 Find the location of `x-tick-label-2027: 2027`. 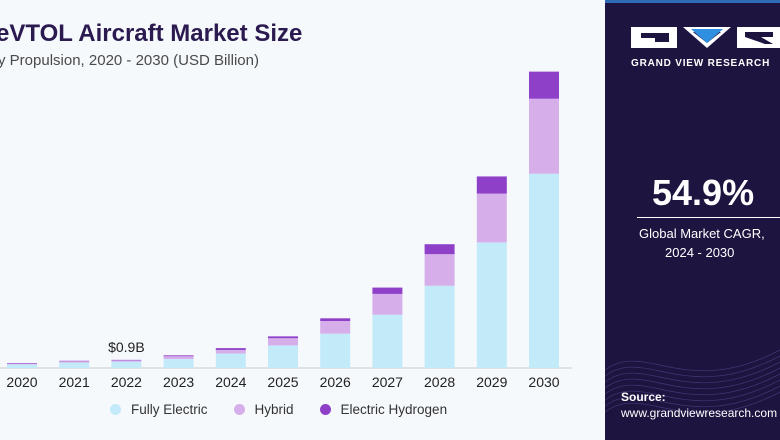

x-tick-label-2027: 2027 is located at coordinates (387, 382).